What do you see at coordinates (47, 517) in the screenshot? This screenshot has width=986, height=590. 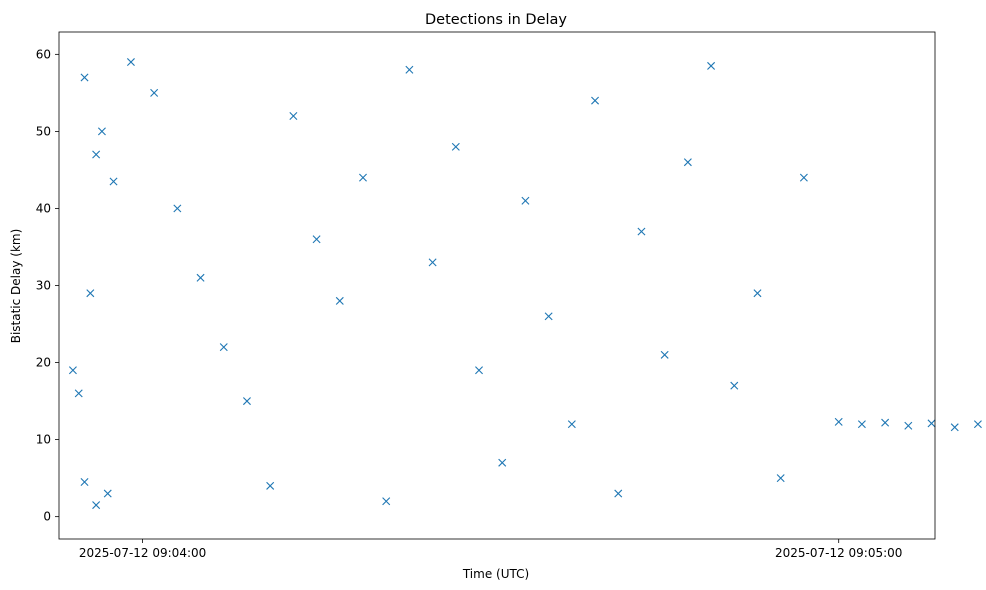 I see `y-tick-label-0: 0` at bounding box center [47, 517].